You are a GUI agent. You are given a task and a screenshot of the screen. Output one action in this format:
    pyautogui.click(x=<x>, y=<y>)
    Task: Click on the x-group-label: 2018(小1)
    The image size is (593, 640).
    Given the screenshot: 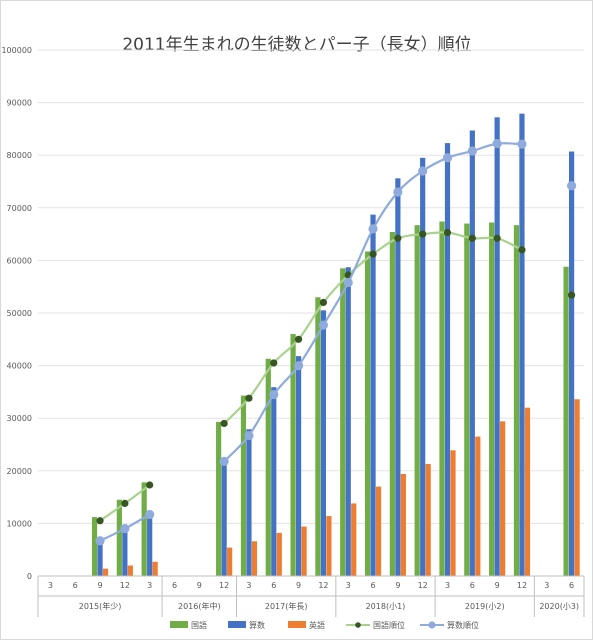 What is the action you would take?
    pyautogui.click(x=386, y=606)
    